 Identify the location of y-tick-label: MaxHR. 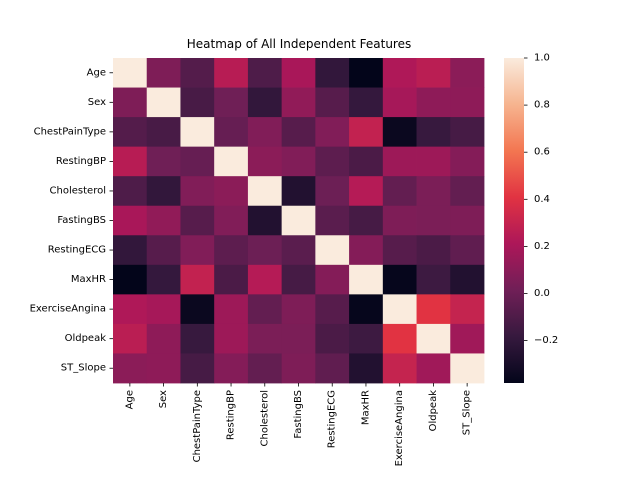
(88, 279).